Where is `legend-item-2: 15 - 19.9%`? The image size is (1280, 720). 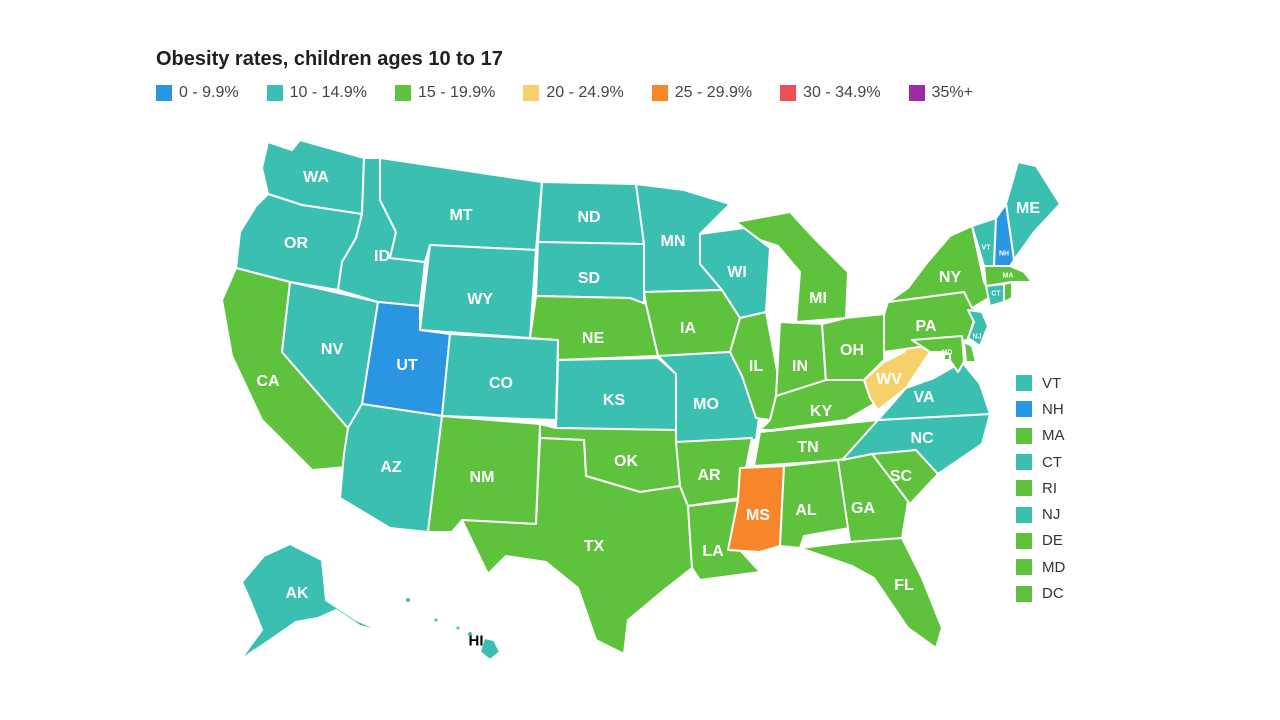 legend-item-2: 15 - 19.9% is located at coordinates (444, 93).